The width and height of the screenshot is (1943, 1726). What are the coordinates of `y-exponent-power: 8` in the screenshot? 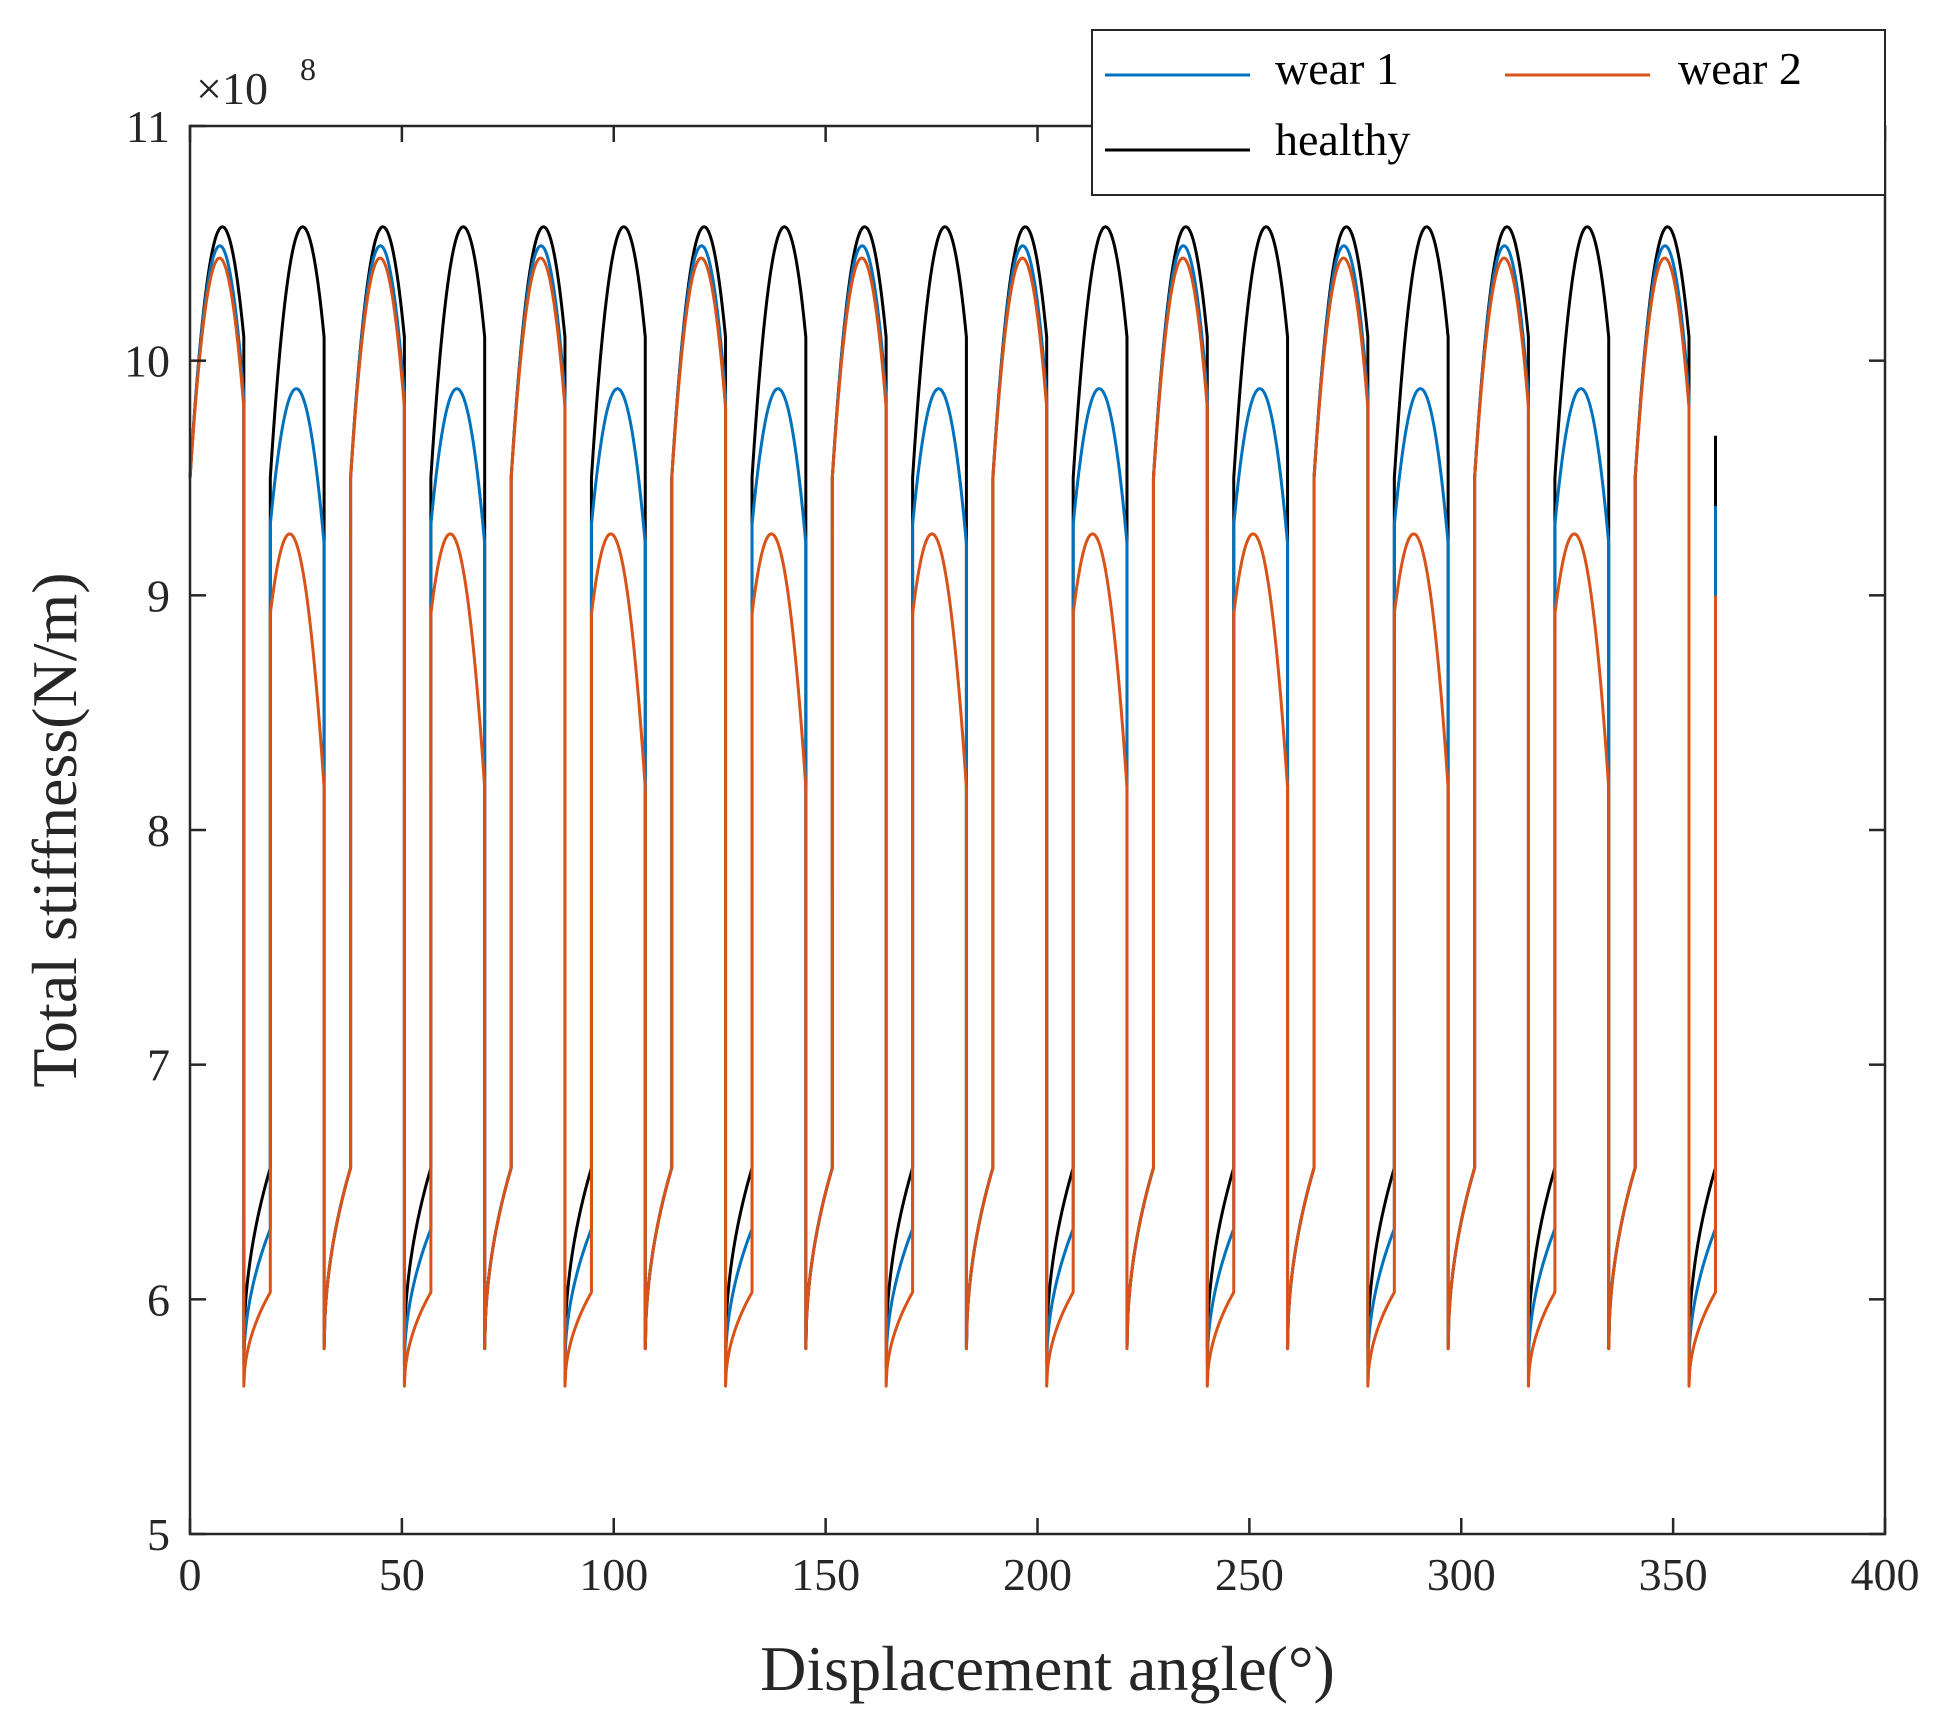 It's located at (308, 69).